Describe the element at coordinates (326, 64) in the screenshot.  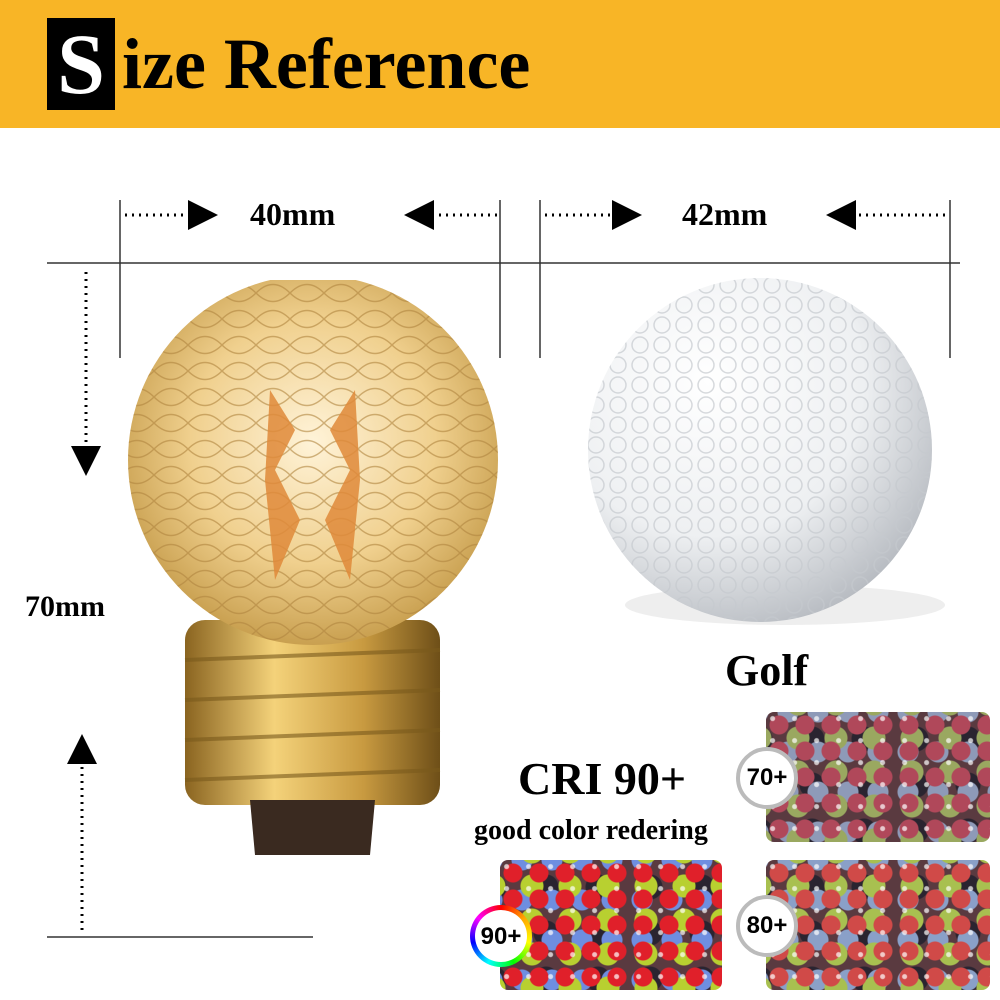
I see `page-title: ize Reference` at that location.